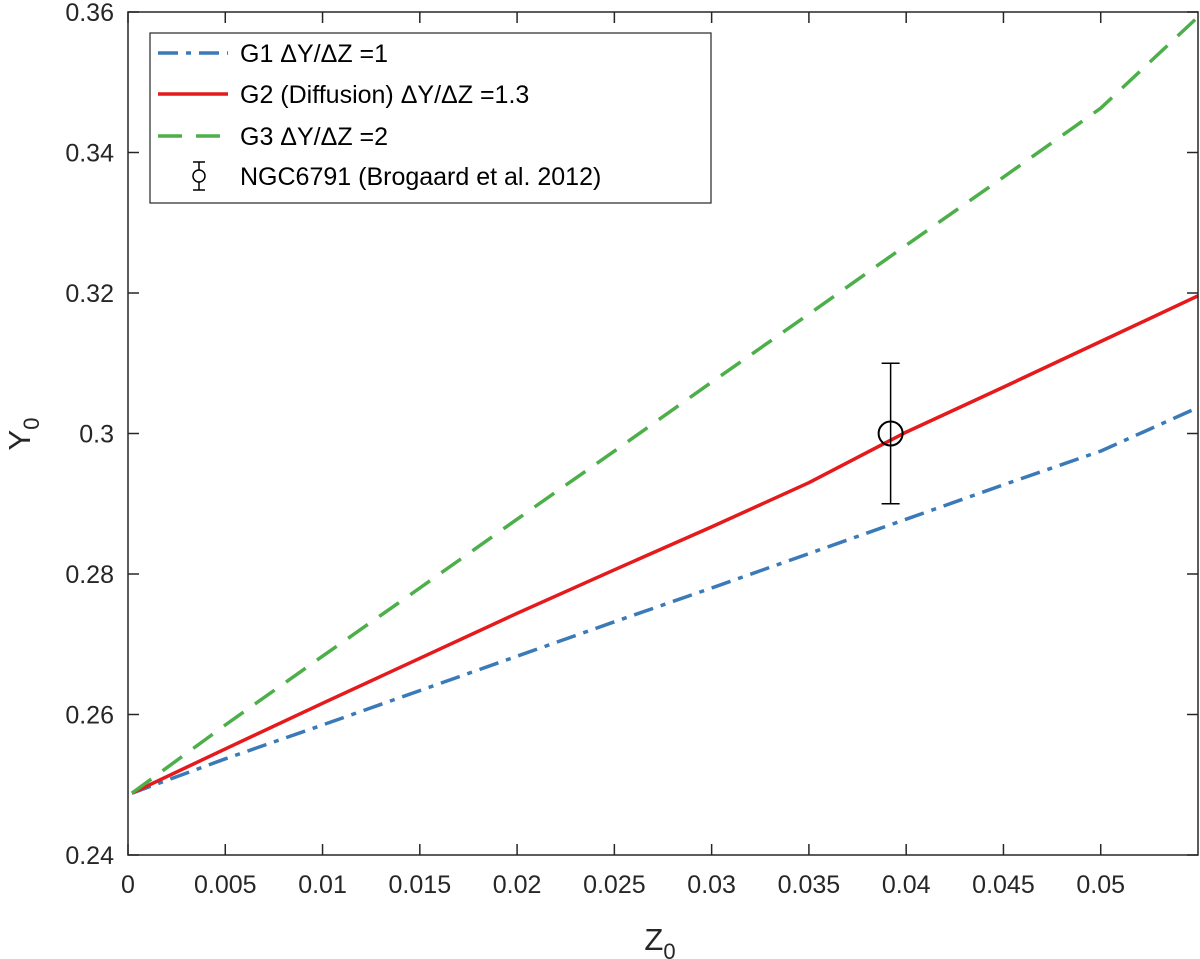 Image resolution: width=1200 pixels, height=959 pixels. Describe the element at coordinates (89, 154) in the screenshot. I see `y-tick-label: 0.34` at that location.